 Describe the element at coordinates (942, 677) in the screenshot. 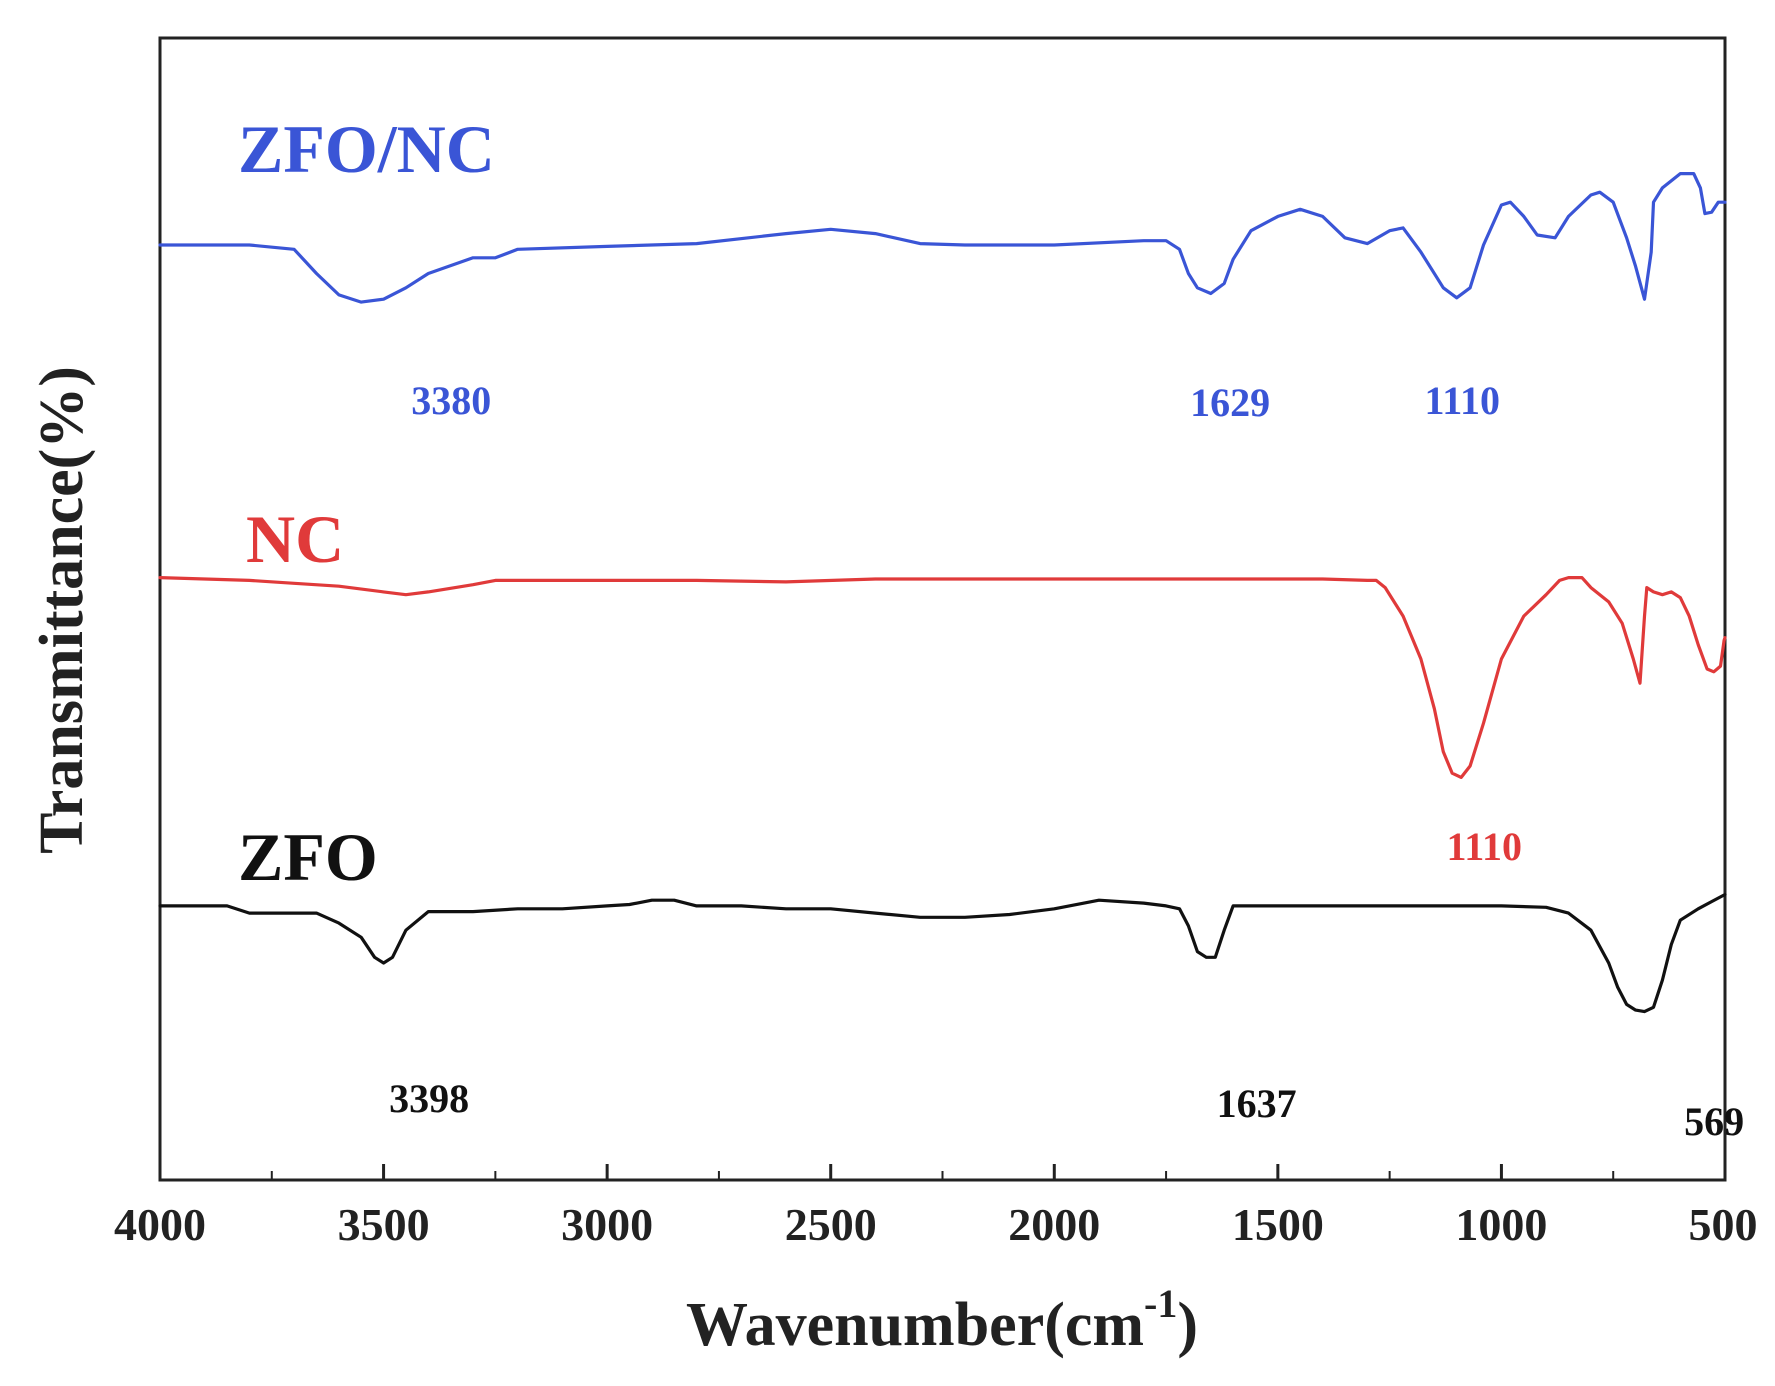

I see `series-line-nc` at that location.